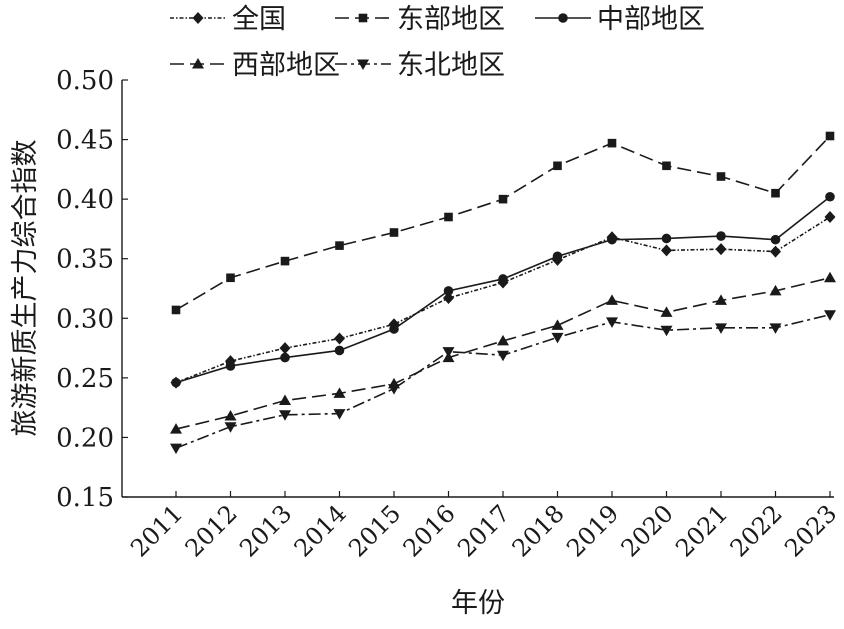 This screenshot has width=844, height=629. I want to click on x-tick-label: 2016, so click(429, 530).